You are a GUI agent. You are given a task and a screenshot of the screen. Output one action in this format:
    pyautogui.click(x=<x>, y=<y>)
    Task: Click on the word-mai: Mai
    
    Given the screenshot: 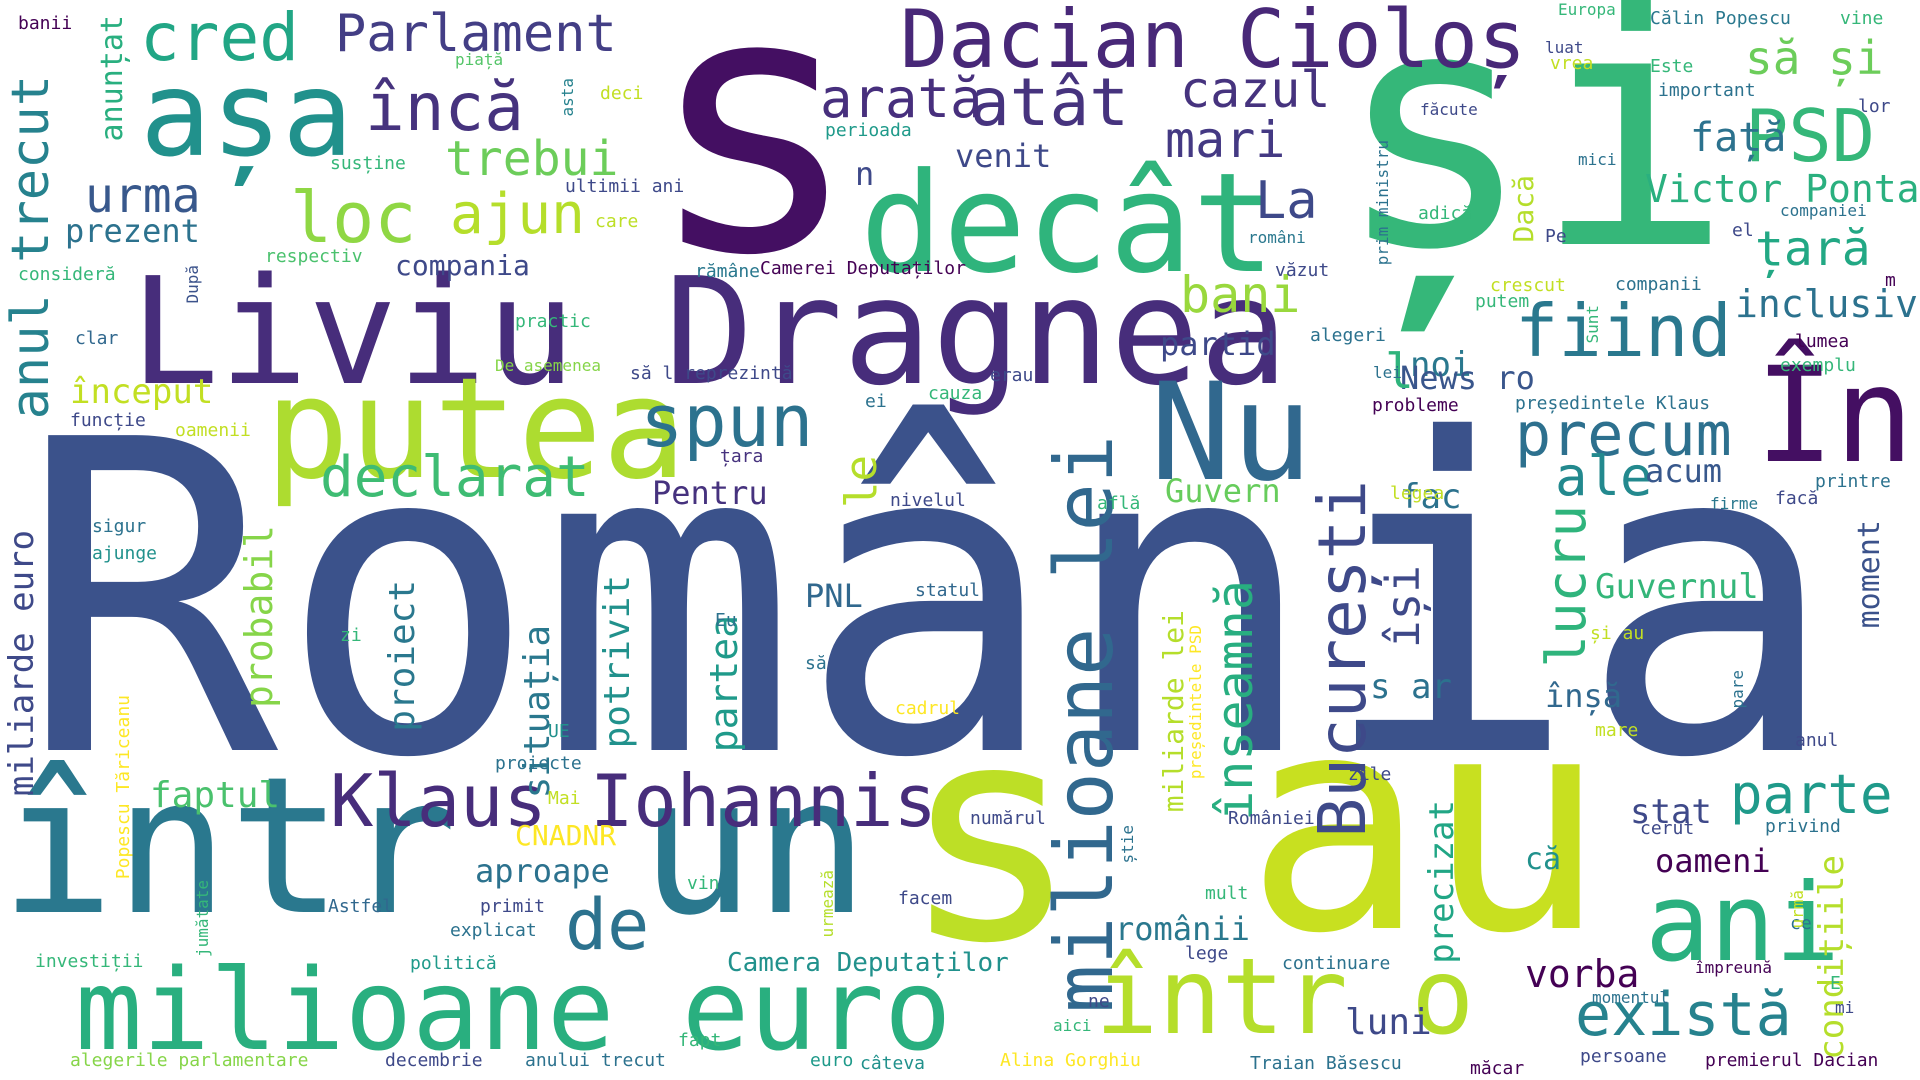 What is the action you would take?
    pyautogui.click(x=564, y=798)
    